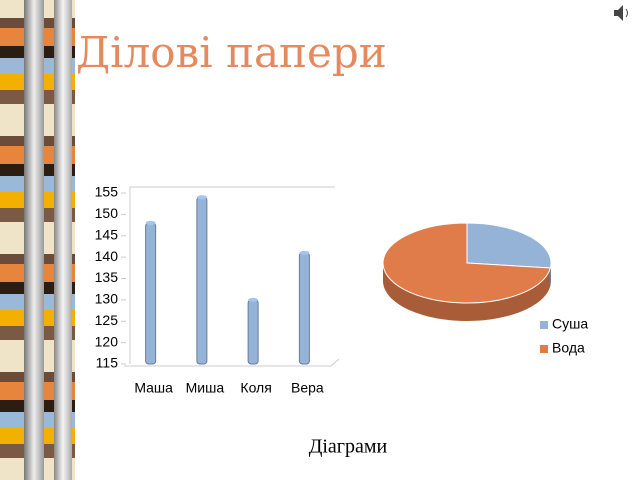 The height and width of the screenshot is (480, 640). I want to click on y-tick-label: 120, so click(107, 341).